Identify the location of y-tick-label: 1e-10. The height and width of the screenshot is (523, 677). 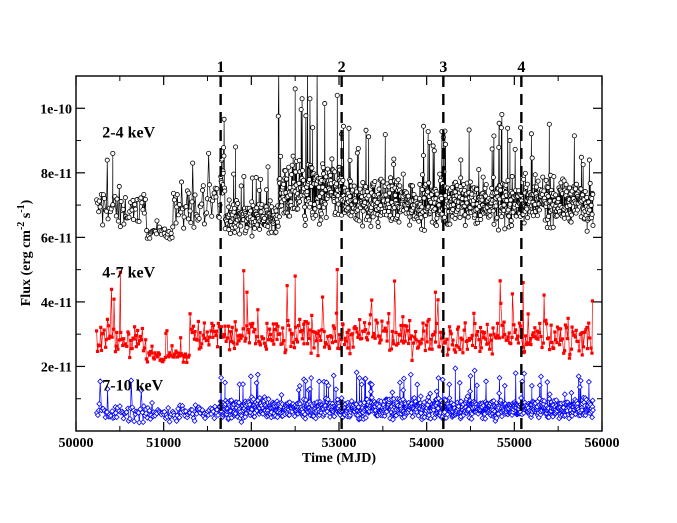
(56, 109).